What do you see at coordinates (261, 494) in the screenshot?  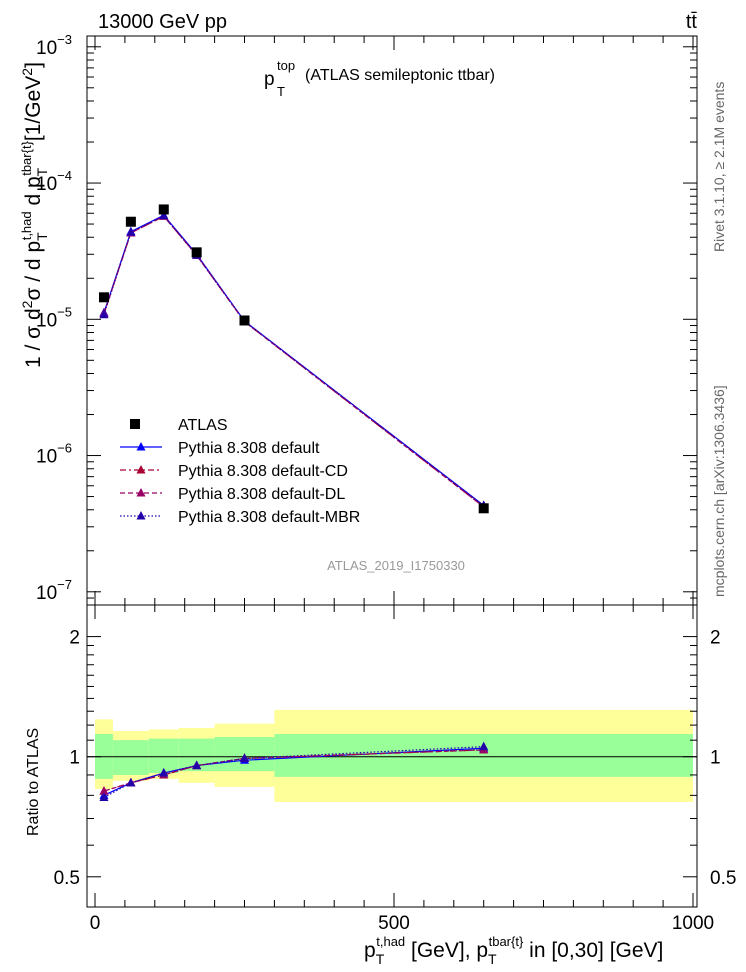 I see `legend-label: Pythia 8.308 default-DL` at bounding box center [261, 494].